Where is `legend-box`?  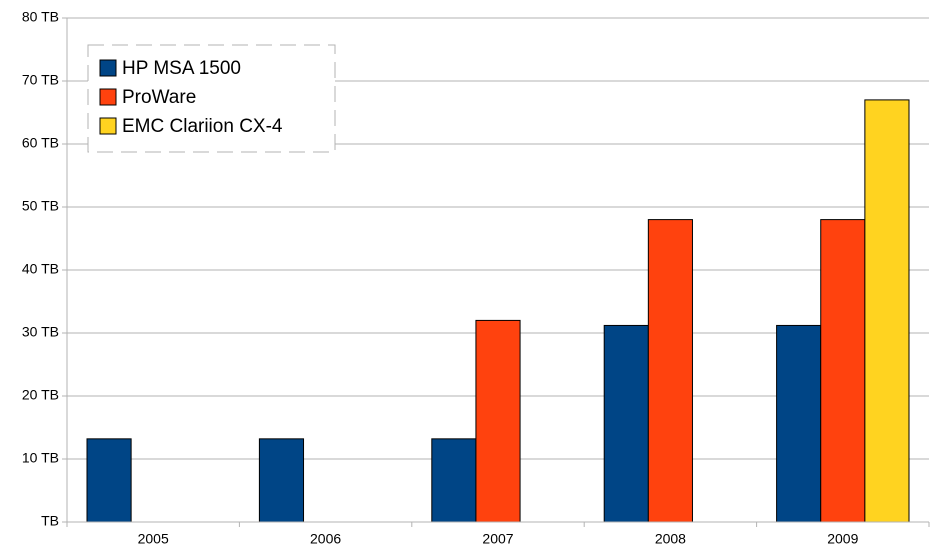
legend-box is located at coordinates (211, 98).